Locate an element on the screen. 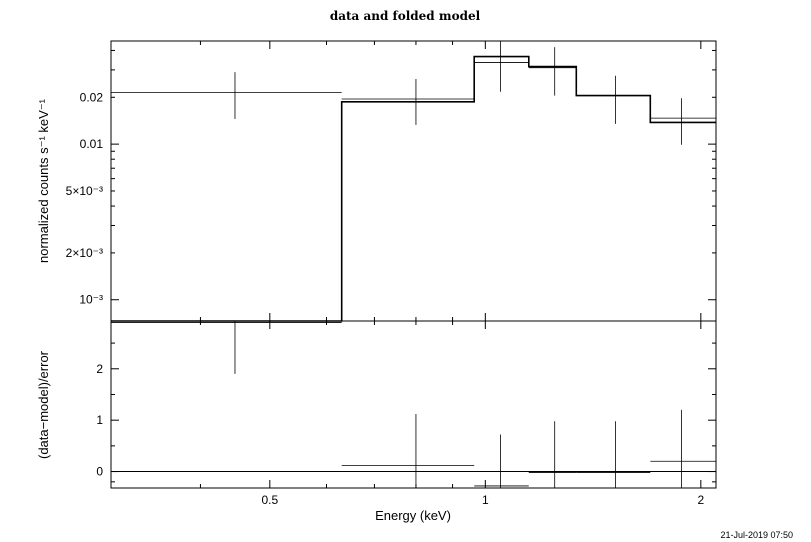 The image size is (811, 542). top-y-tick-labels: 10⁻³ 2×10⁻³ 5×10⁻³ 0.01 0.02 is located at coordinates (85, 198).